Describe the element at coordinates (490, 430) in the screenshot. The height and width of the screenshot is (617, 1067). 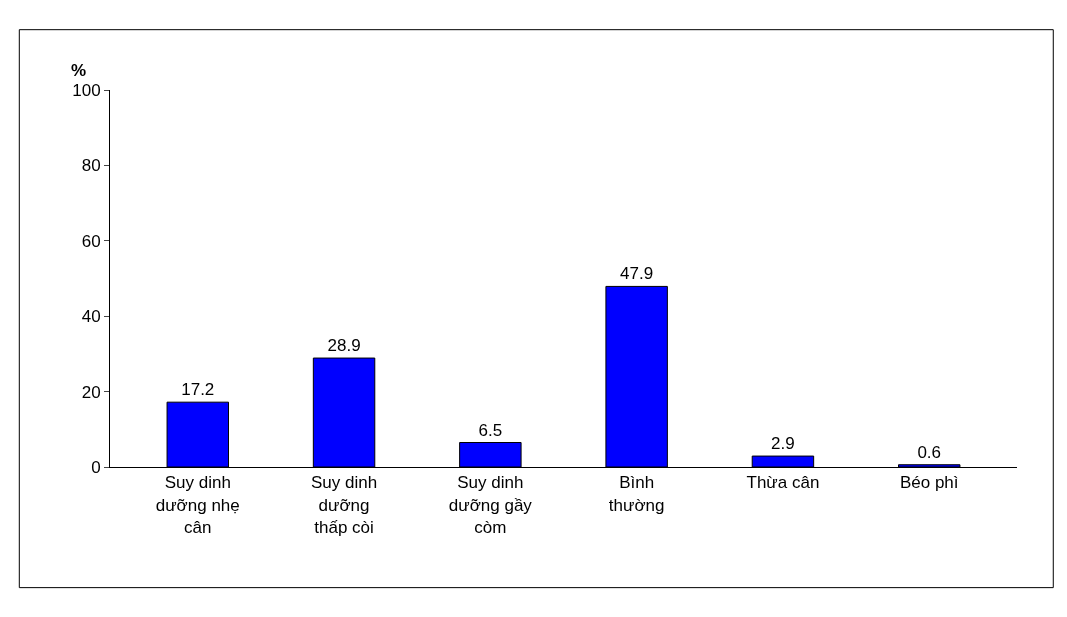
I see `data-label: 6.5` at that location.